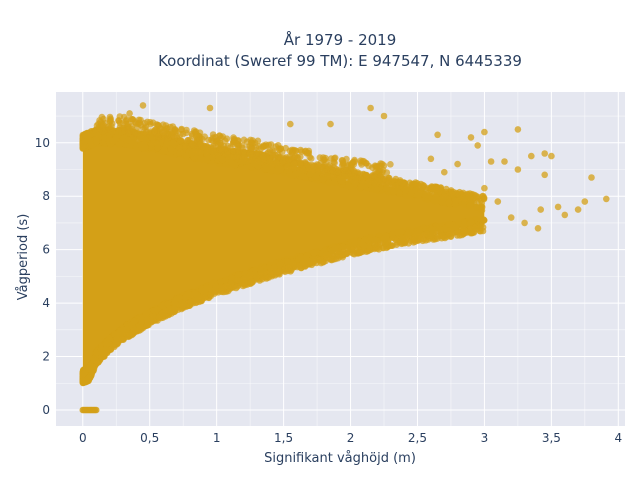  What do you see at coordinates (283, 438) in the screenshot?
I see `x-tick-label: 1,5` at bounding box center [283, 438].